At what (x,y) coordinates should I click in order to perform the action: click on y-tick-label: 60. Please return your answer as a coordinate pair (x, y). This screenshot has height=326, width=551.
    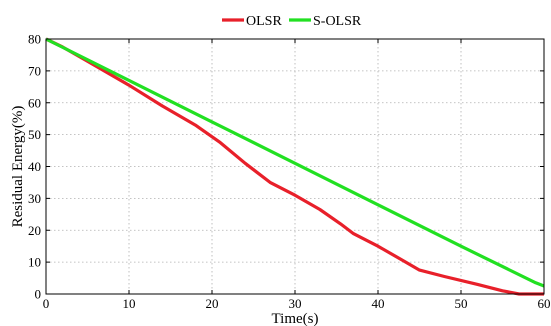
    Looking at the image, I should click on (34, 102).